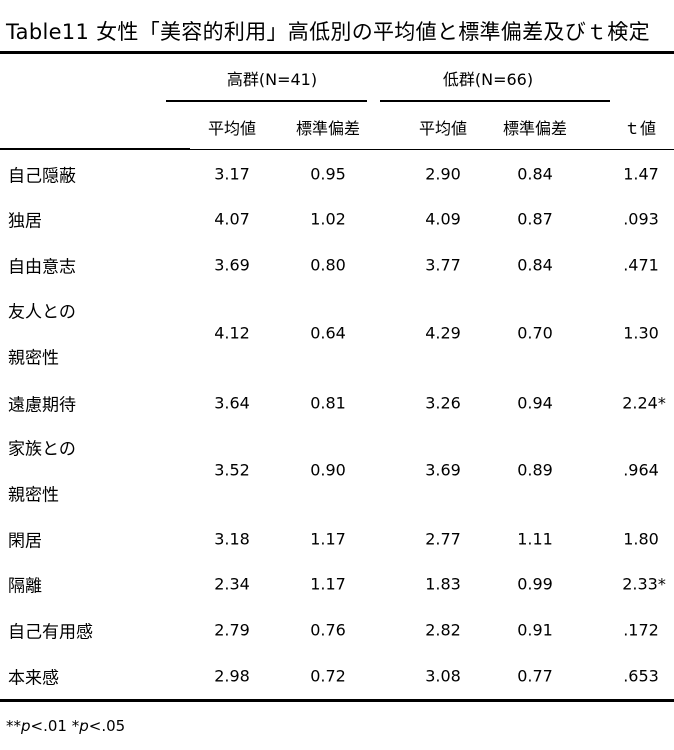 This screenshot has width=674, height=750. Describe the element at coordinates (328, 470) in the screenshot. I see `cell-high-sd: 0.90` at that location.